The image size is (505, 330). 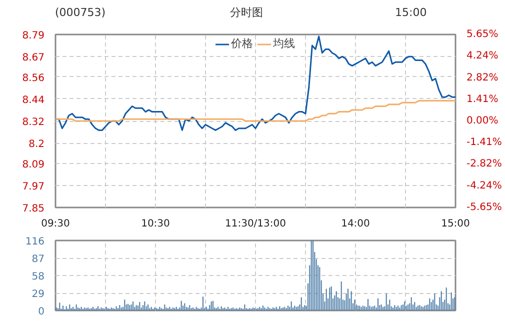 I want to click on y-tick-label: 8.2, so click(x=36, y=144).